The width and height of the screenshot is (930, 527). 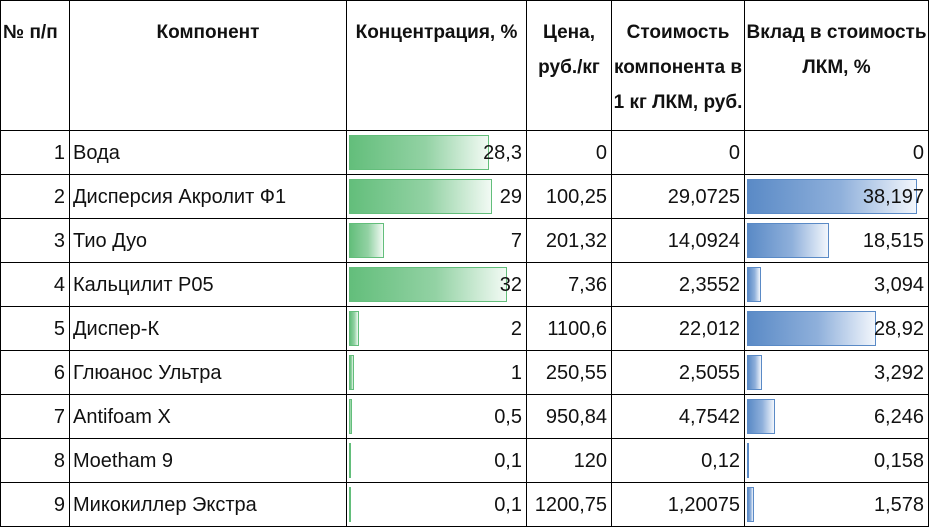 I want to click on component-name-cell-value: Antifoam X, so click(x=122, y=417).